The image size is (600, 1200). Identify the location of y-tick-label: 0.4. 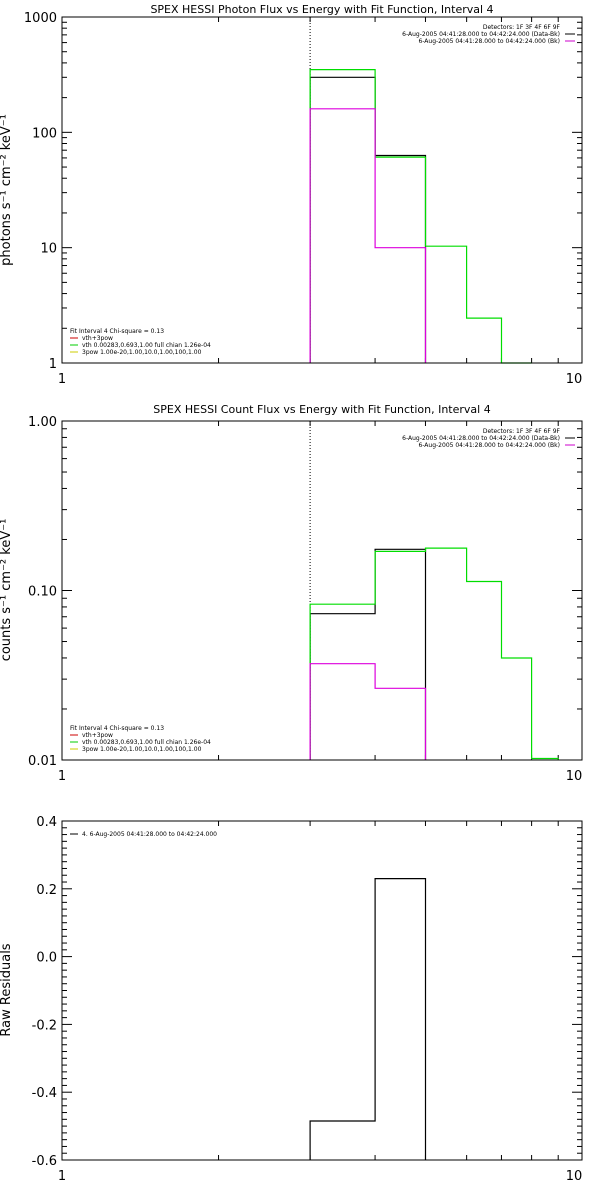
(46, 822).